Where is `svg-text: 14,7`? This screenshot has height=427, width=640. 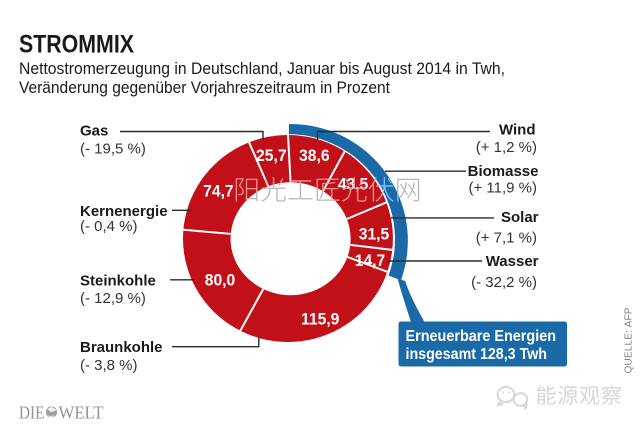
svg-text: 14,7 is located at coordinates (370, 261).